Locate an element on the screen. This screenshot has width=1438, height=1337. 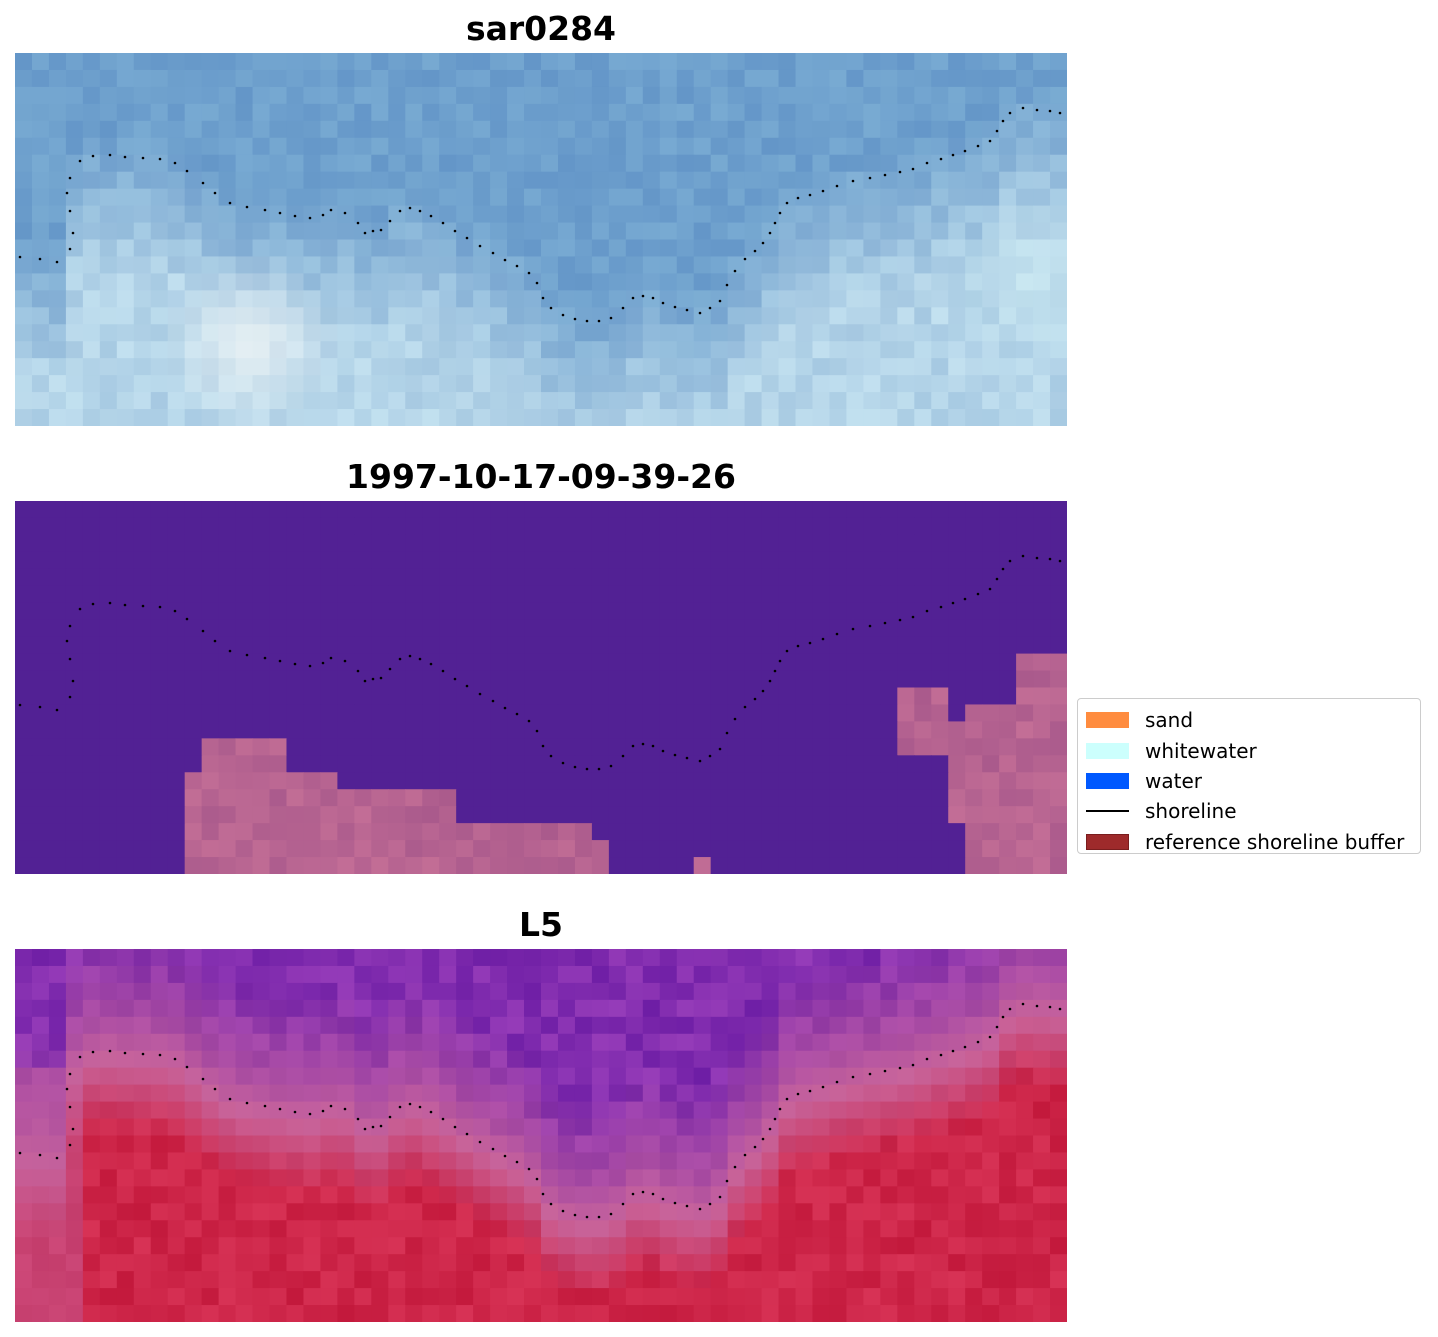
legend-item: reference shoreline buffer is located at coordinates (1249, 842).